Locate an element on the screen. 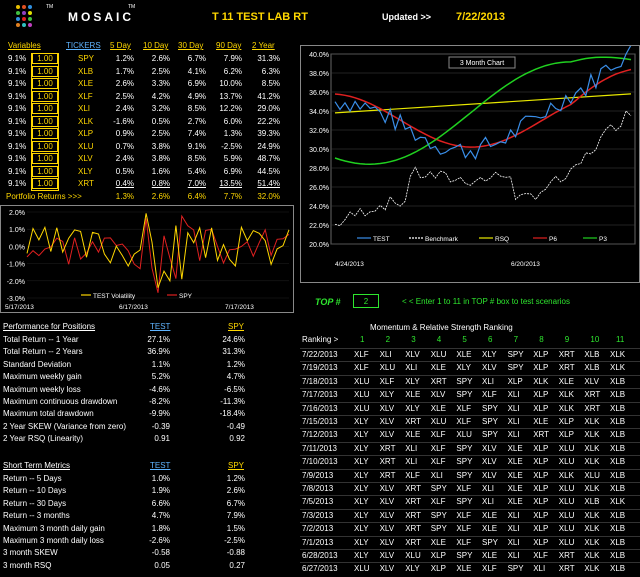  variables-row: 9.1% 1.00 XLB 1.7% 2.5% 4.1% 6.2% 6.3% is located at coordinates (150, 71).